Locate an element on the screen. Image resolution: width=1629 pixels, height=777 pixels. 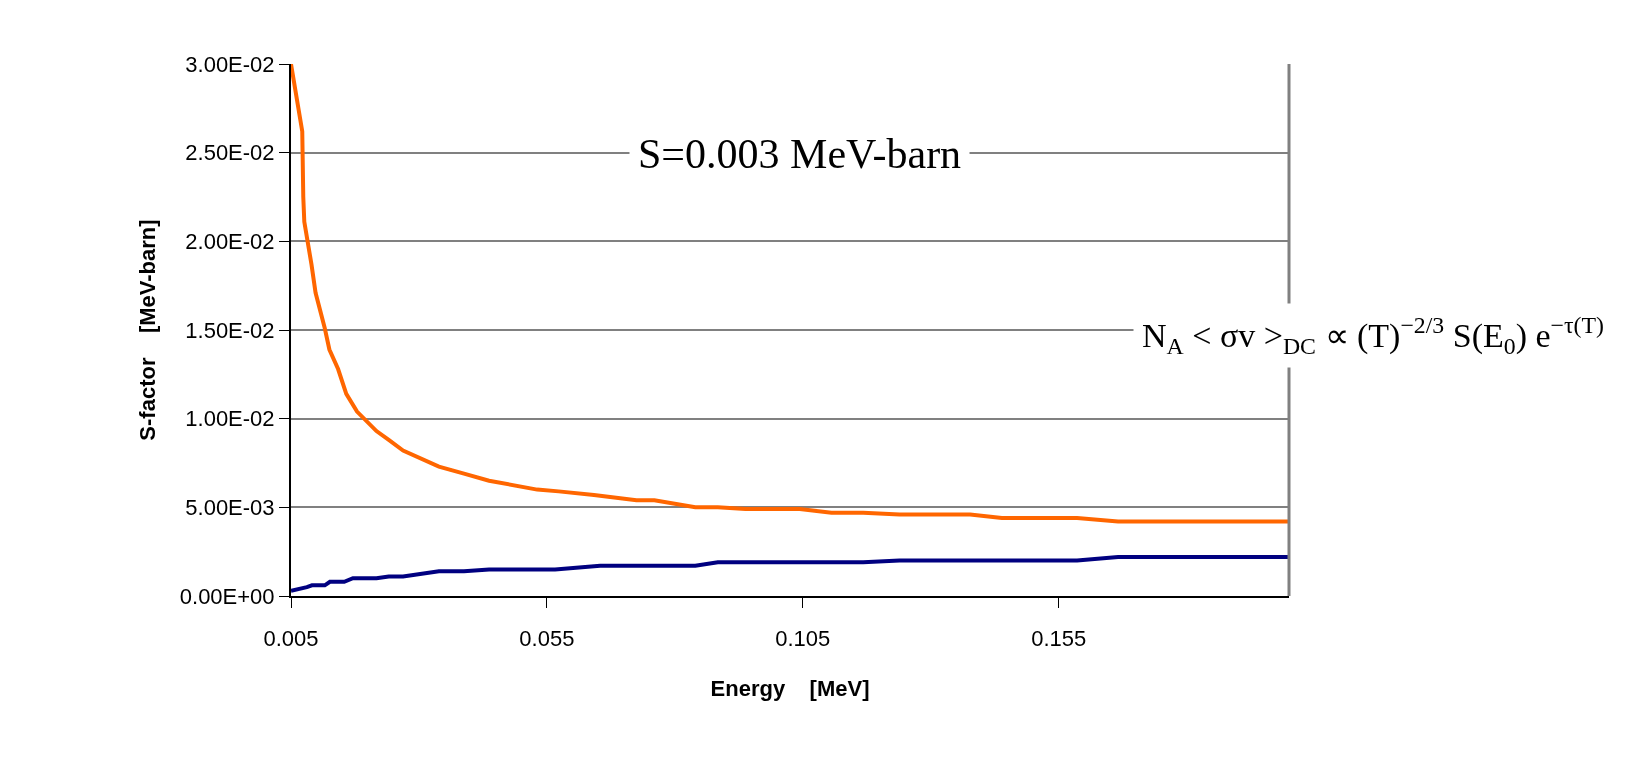
x-tick-label: 0.105 is located at coordinates (803, 639).